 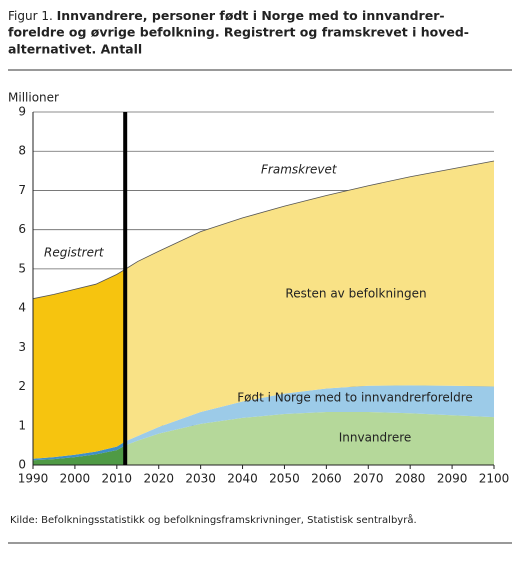 I want to click on y-tick-label: 7, so click(x=22, y=190).